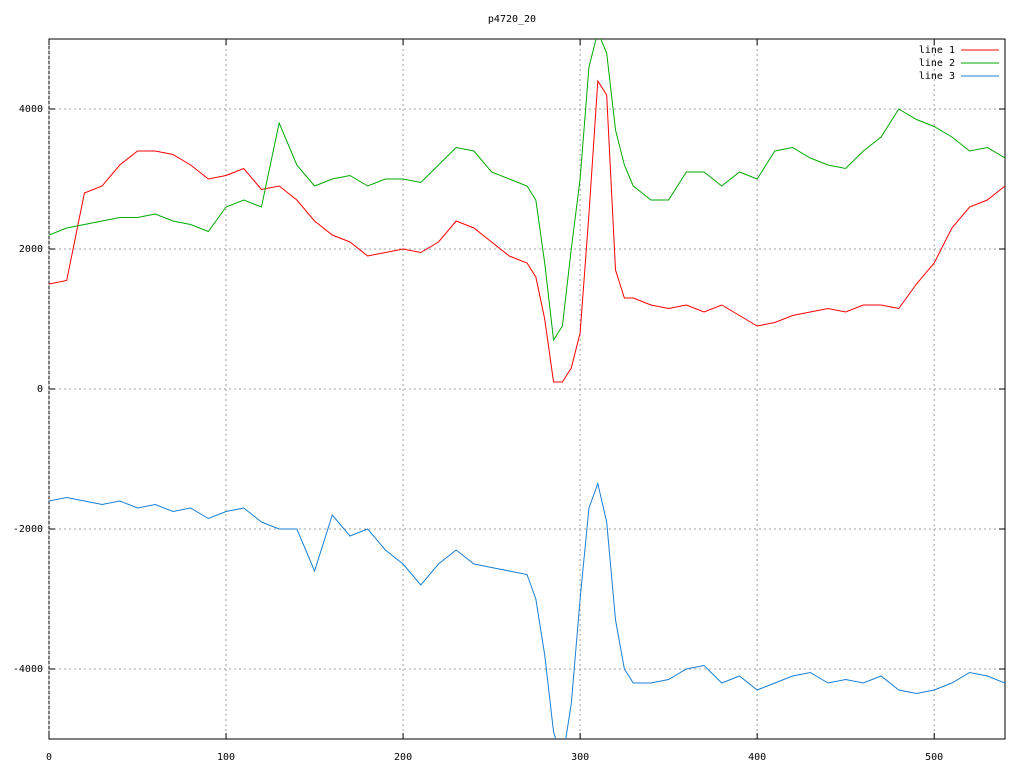  I want to click on chart-title: p4720_20, so click(512, 19).